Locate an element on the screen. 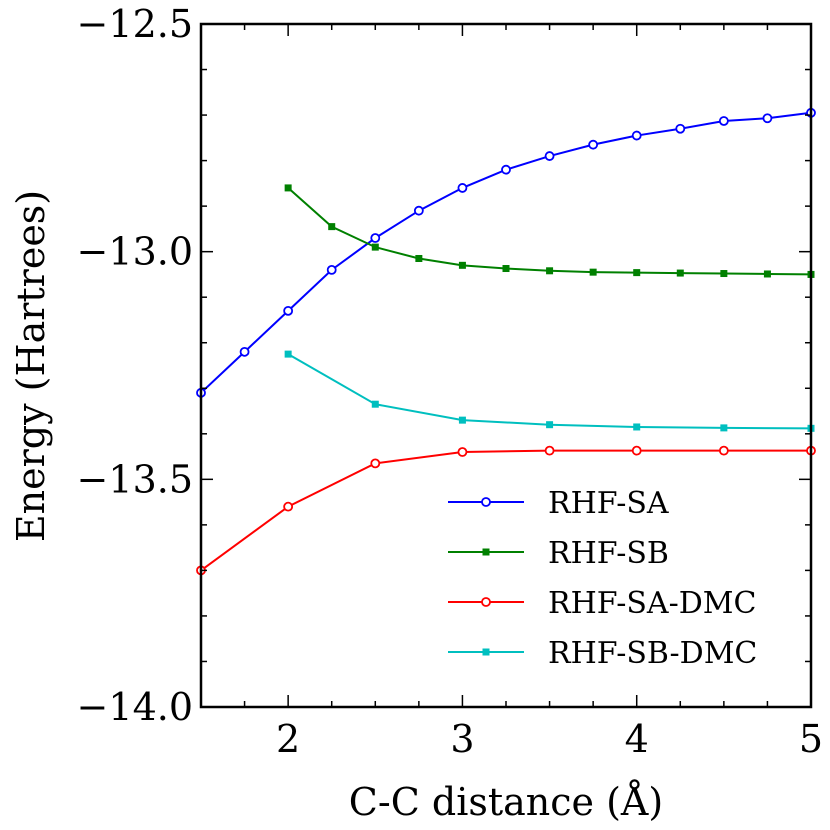  legend-marker-rhf-sb is located at coordinates (486, 552).